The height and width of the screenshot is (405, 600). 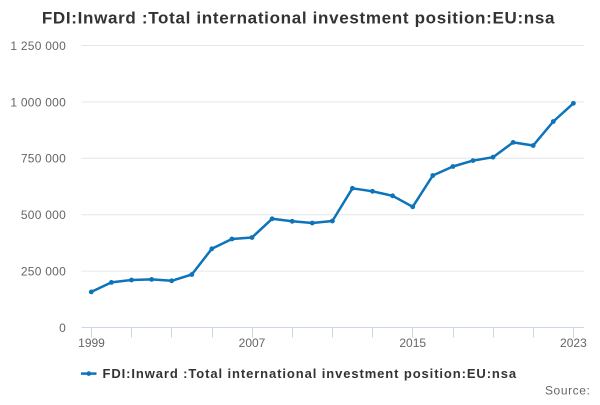 I want to click on svg-text: 2023, so click(x=573, y=343).